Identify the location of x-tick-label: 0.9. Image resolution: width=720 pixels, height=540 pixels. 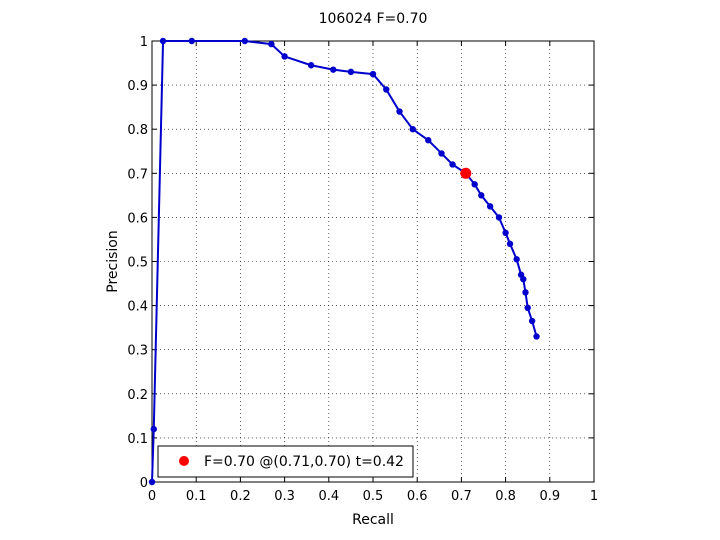
(549, 496).